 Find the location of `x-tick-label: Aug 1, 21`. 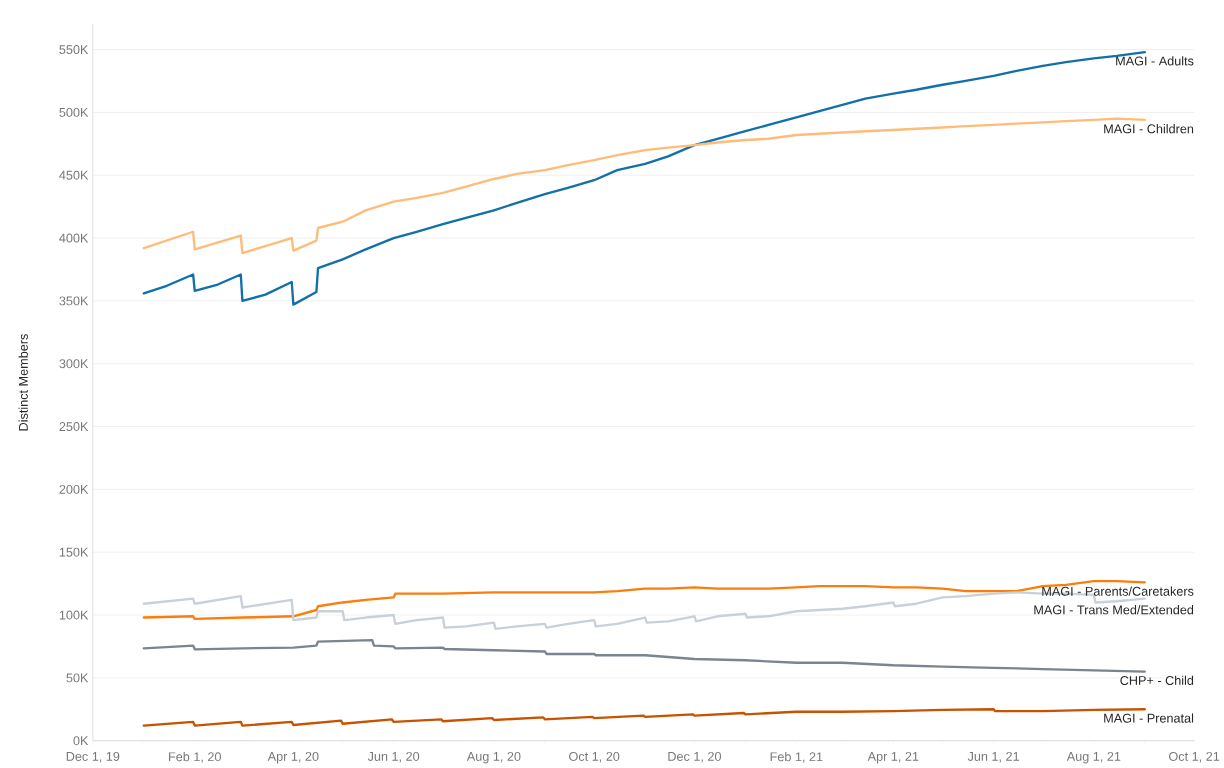

x-tick-label: Aug 1, 21 is located at coordinates (1093, 758).